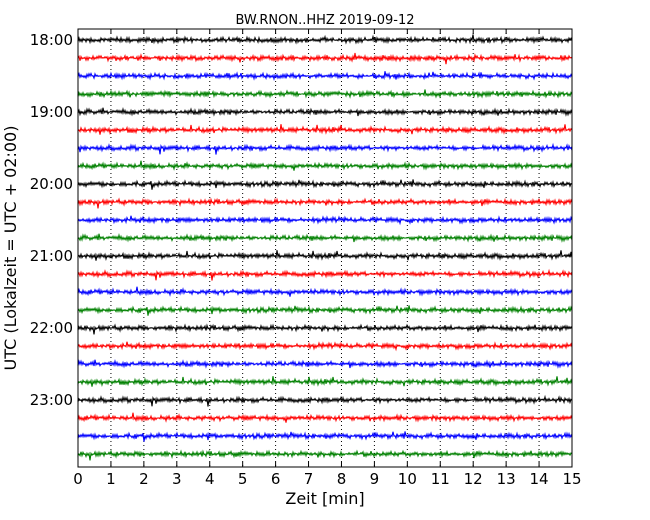  Describe the element at coordinates (324, 20) in the screenshot. I see `chart-title: BW.RNON..HHZ 2019-09-12` at that location.